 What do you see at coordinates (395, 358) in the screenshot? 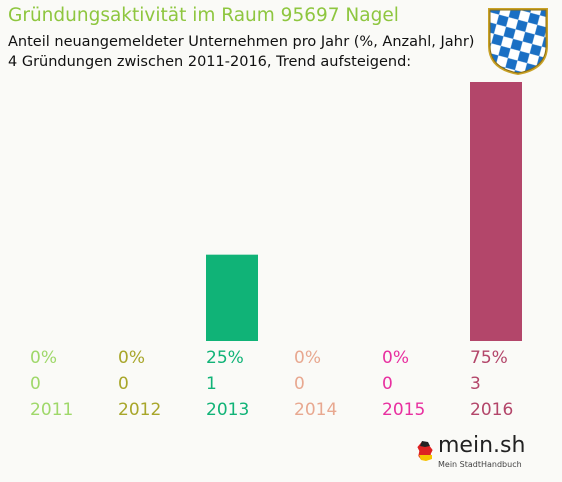
I see `percent-label-2015: 0%` at bounding box center [395, 358].